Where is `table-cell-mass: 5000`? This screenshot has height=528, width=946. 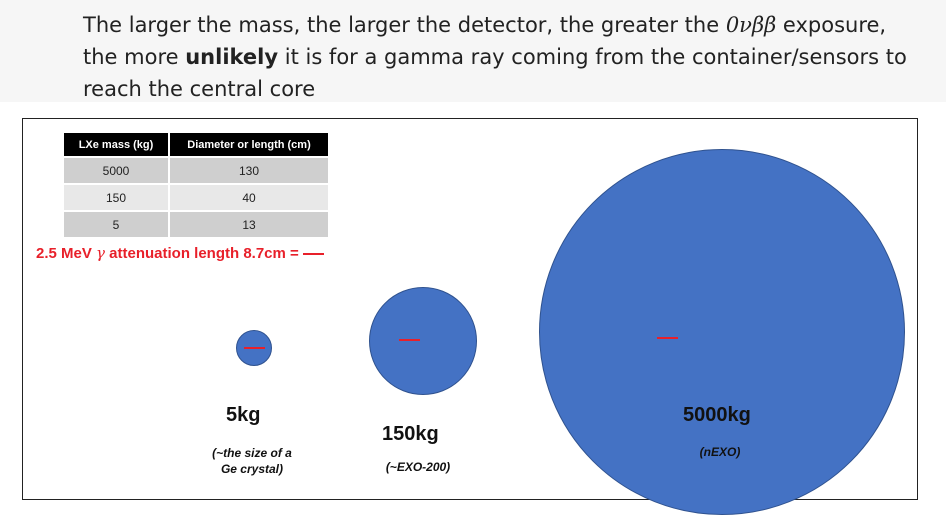
table-cell-mass: 5000 is located at coordinates (117, 170).